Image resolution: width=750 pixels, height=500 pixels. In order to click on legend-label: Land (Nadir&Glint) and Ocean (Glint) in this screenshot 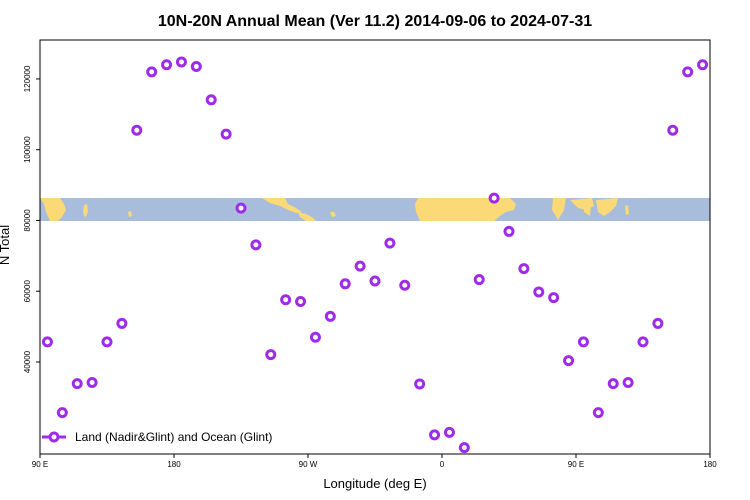, I will do `click(173, 437)`.